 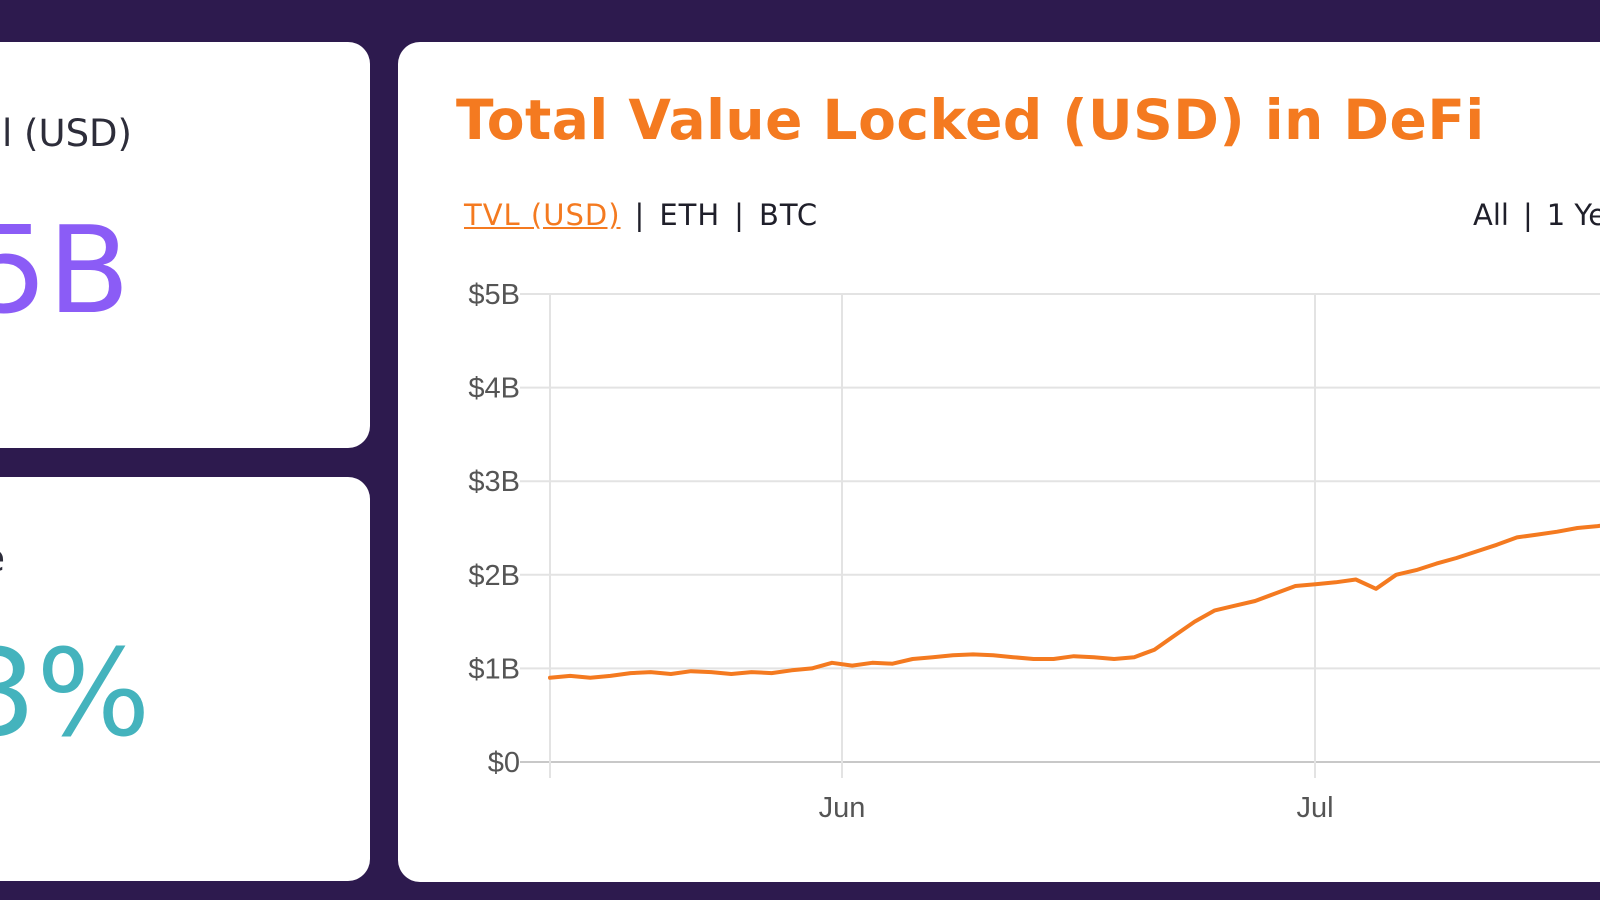 I want to click on unit-tabs: TVL (USD) | ETH | BTC, so click(x=641, y=215).